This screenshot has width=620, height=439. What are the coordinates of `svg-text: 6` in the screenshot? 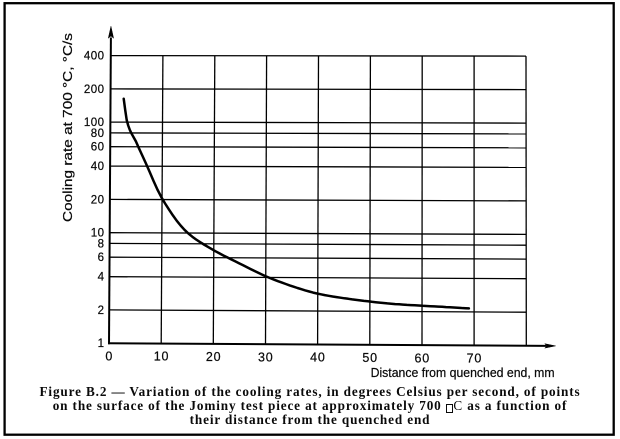 It's located at (101, 258).